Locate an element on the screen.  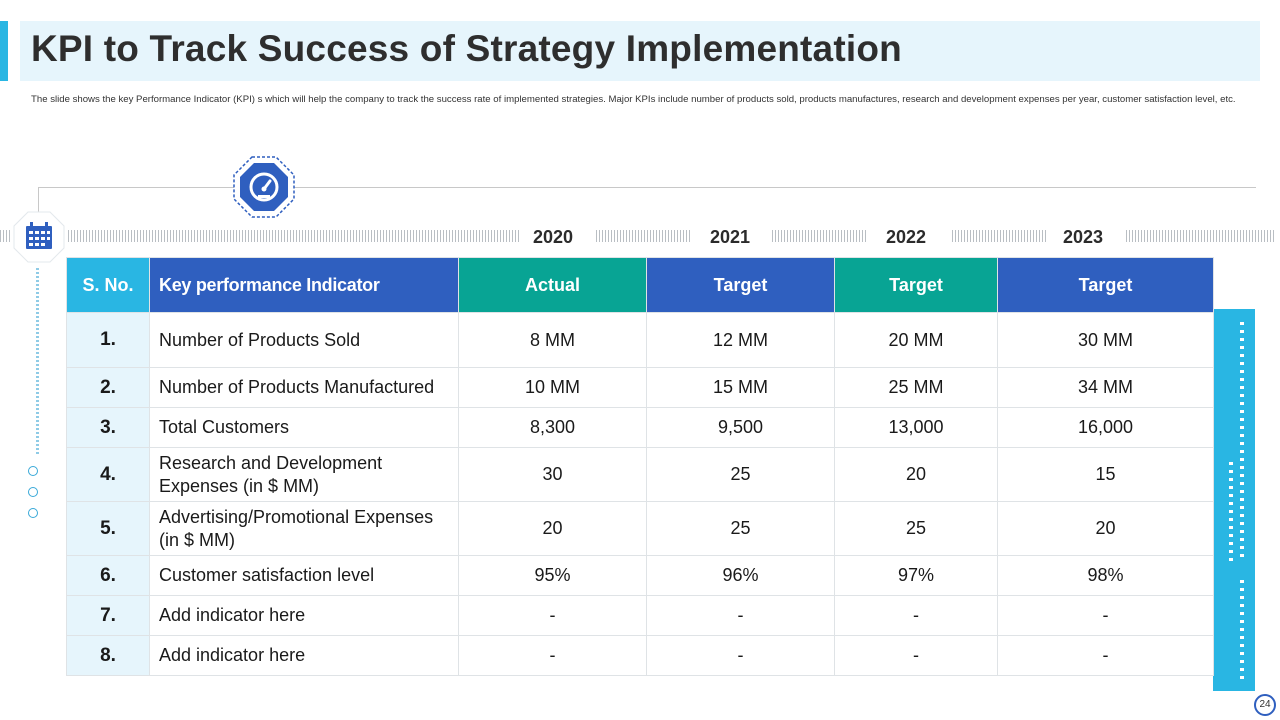
cell-2022: 20 is located at coordinates (916, 474).